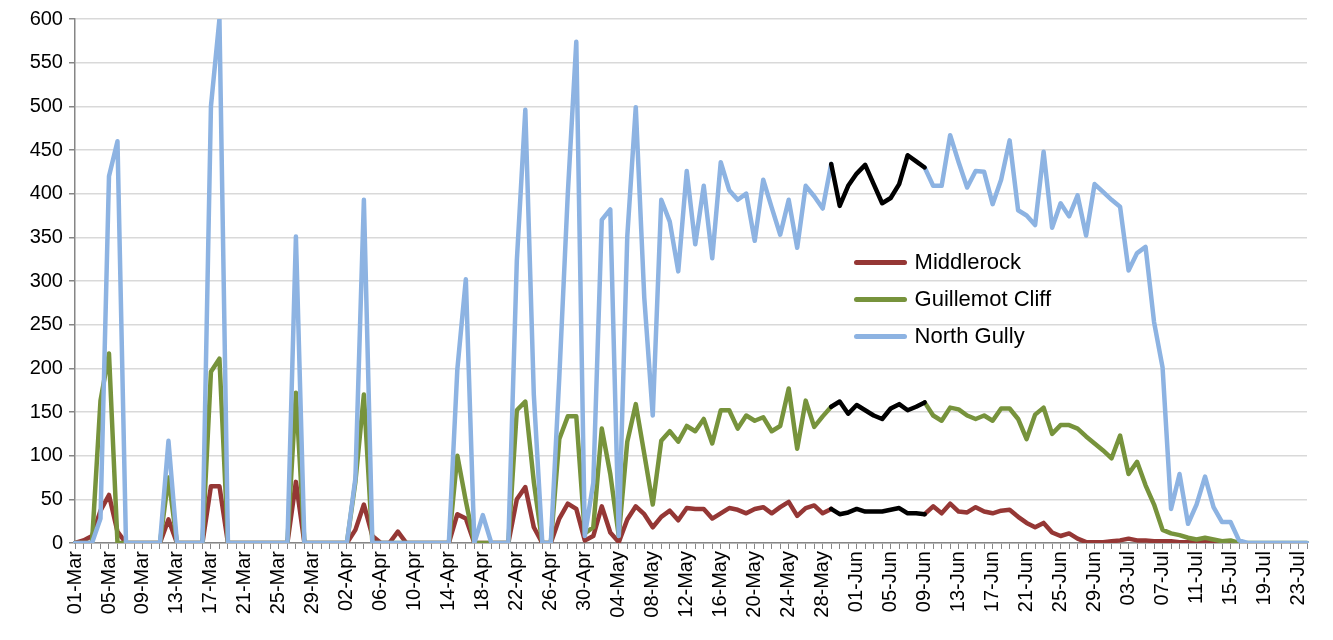 The height and width of the screenshot is (640, 1333). Describe the element at coordinates (107, 582) in the screenshot. I see `x-tick-label: 05-Mar` at that location.